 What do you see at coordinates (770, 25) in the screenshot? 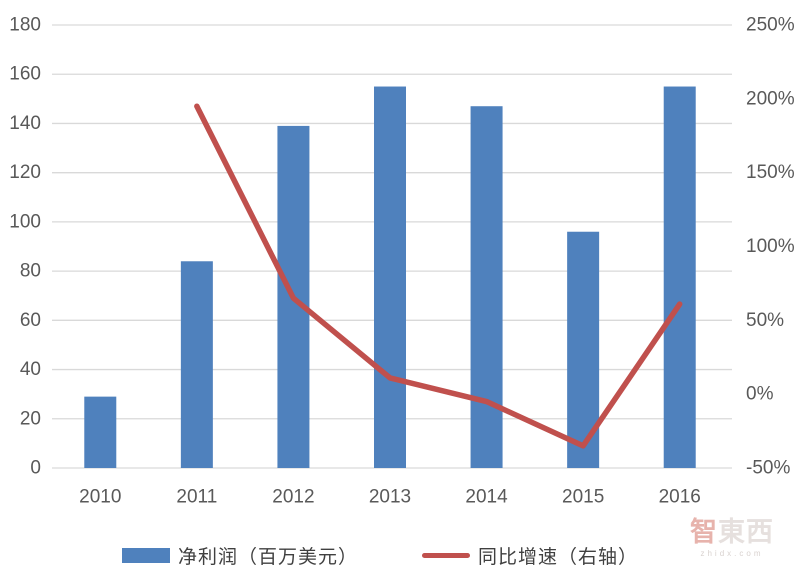
I see `right-axis-tick-label: 250%` at bounding box center [770, 25].